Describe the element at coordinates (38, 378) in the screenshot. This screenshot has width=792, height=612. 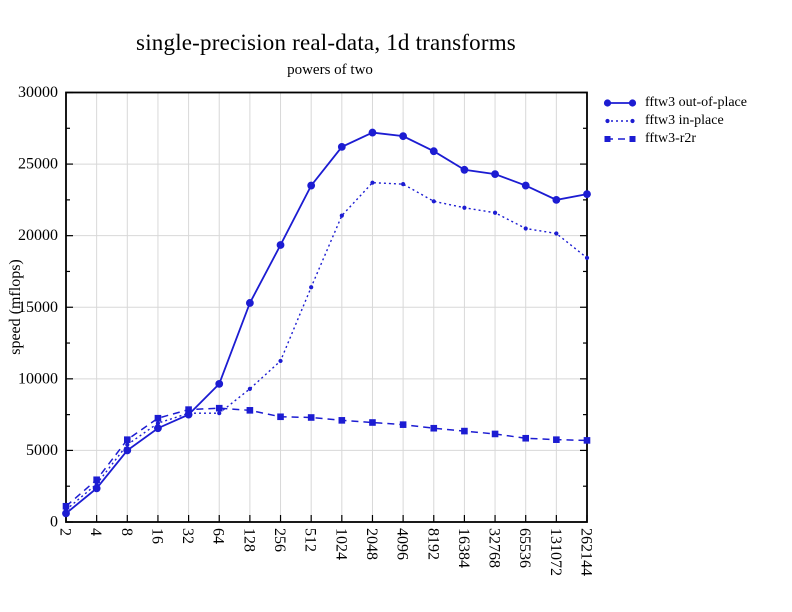
I see `y-tick-label: 10000` at that location.